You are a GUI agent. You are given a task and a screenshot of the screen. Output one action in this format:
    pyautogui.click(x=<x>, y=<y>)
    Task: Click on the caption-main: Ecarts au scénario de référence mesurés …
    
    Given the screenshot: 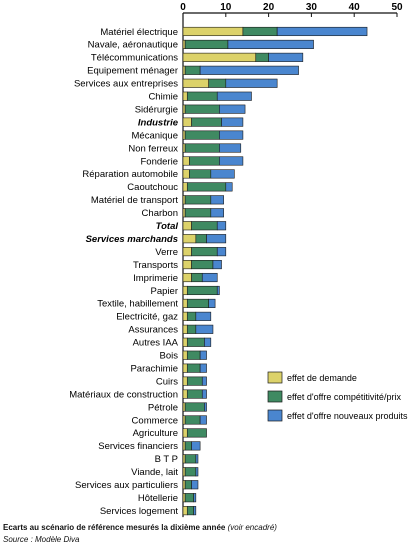 What is the action you would take?
    pyautogui.click(x=114, y=527)
    